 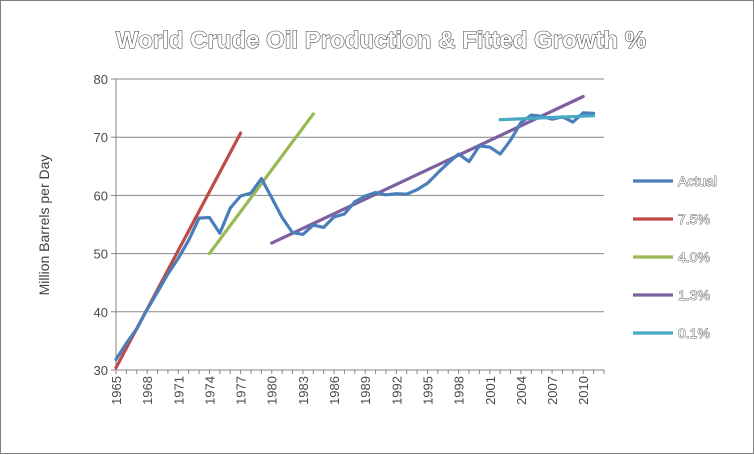 I want to click on x-tick-label: 1983, so click(x=303, y=390).